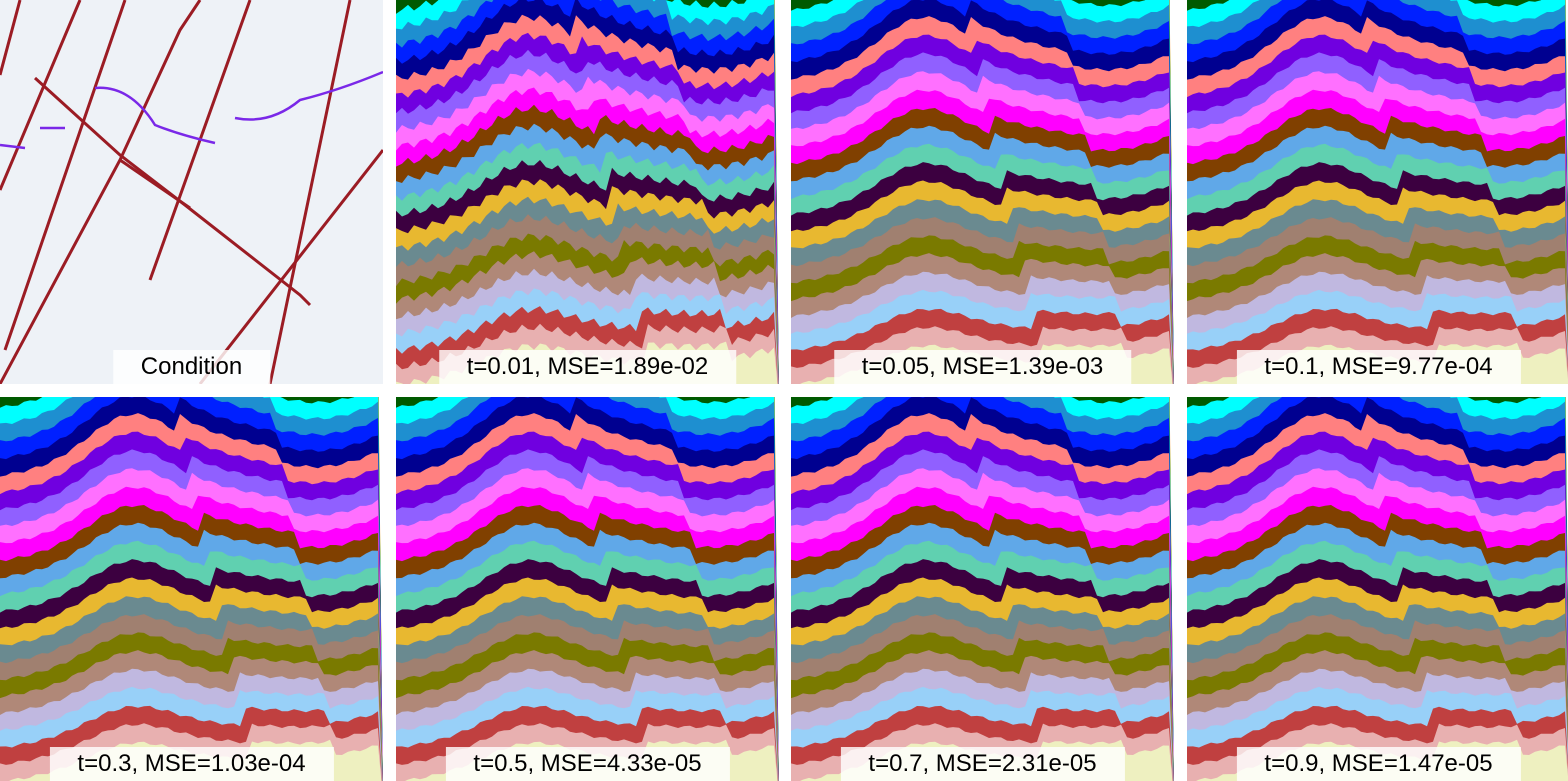 This screenshot has height=781, width=1568. I want to click on panel: t=0.3, MSE=1.03e-04, so click(191, 589).